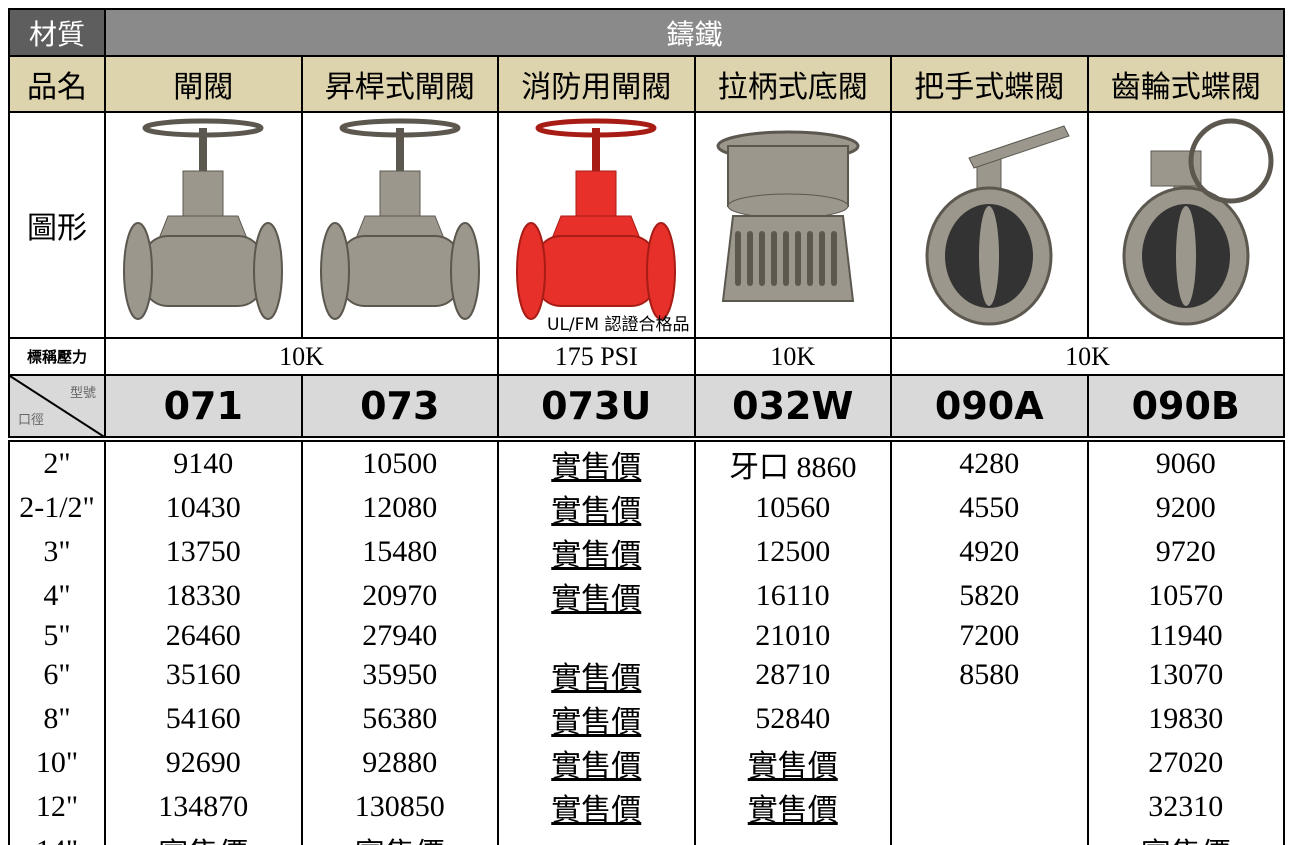 The height and width of the screenshot is (845, 1289). What do you see at coordinates (203, 635) in the screenshot?
I see `price: 26460` at bounding box center [203, 635].